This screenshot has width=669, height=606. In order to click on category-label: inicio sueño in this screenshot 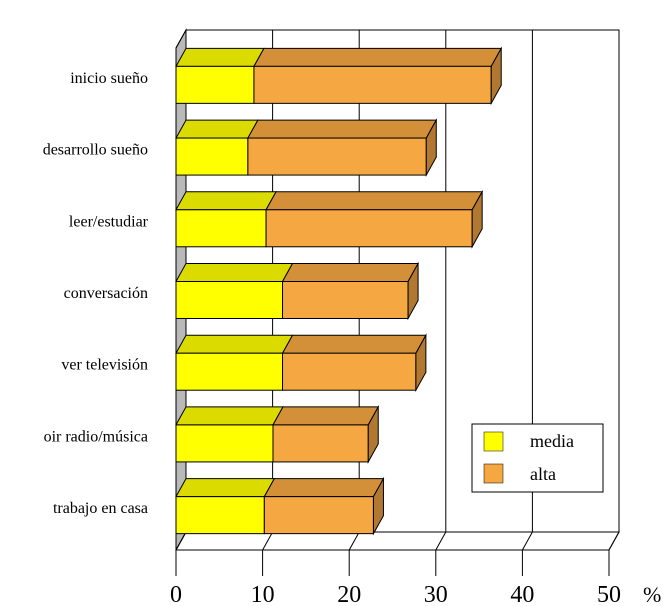, I will do `click(109, 78)`.